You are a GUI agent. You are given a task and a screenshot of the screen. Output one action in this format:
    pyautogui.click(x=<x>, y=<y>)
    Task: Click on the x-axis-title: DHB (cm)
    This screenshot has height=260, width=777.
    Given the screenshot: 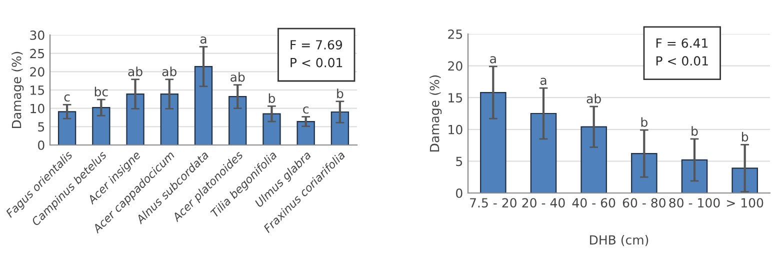 What is the action you would take?
    pyautogui.click(x=619, y=240)
    